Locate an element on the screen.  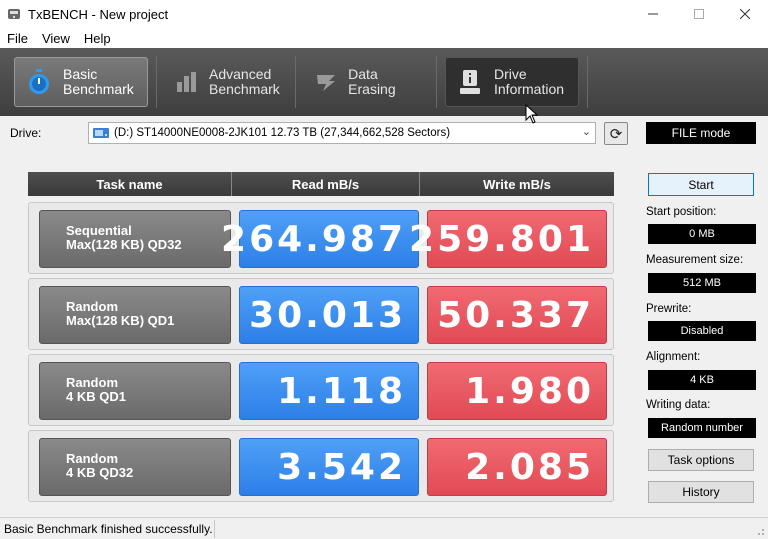
header-read: Read mB/s is located at coordinates (326, 184).